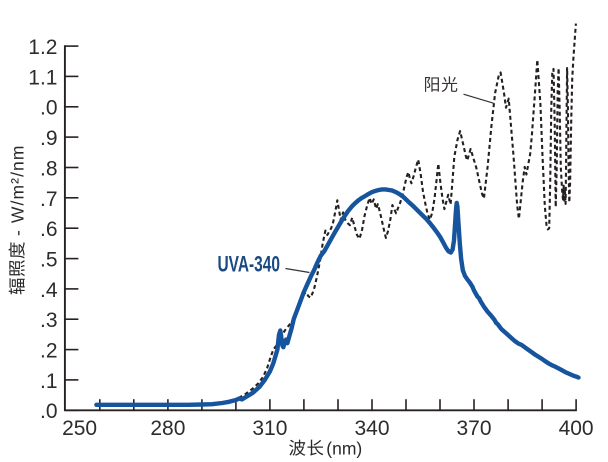  I want to click on svg-text: .3, so click(49, 320).